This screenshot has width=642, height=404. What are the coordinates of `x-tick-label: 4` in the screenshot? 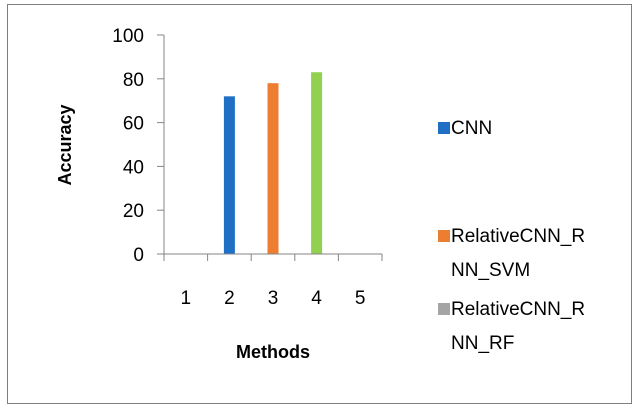 It's located at (316, 298).